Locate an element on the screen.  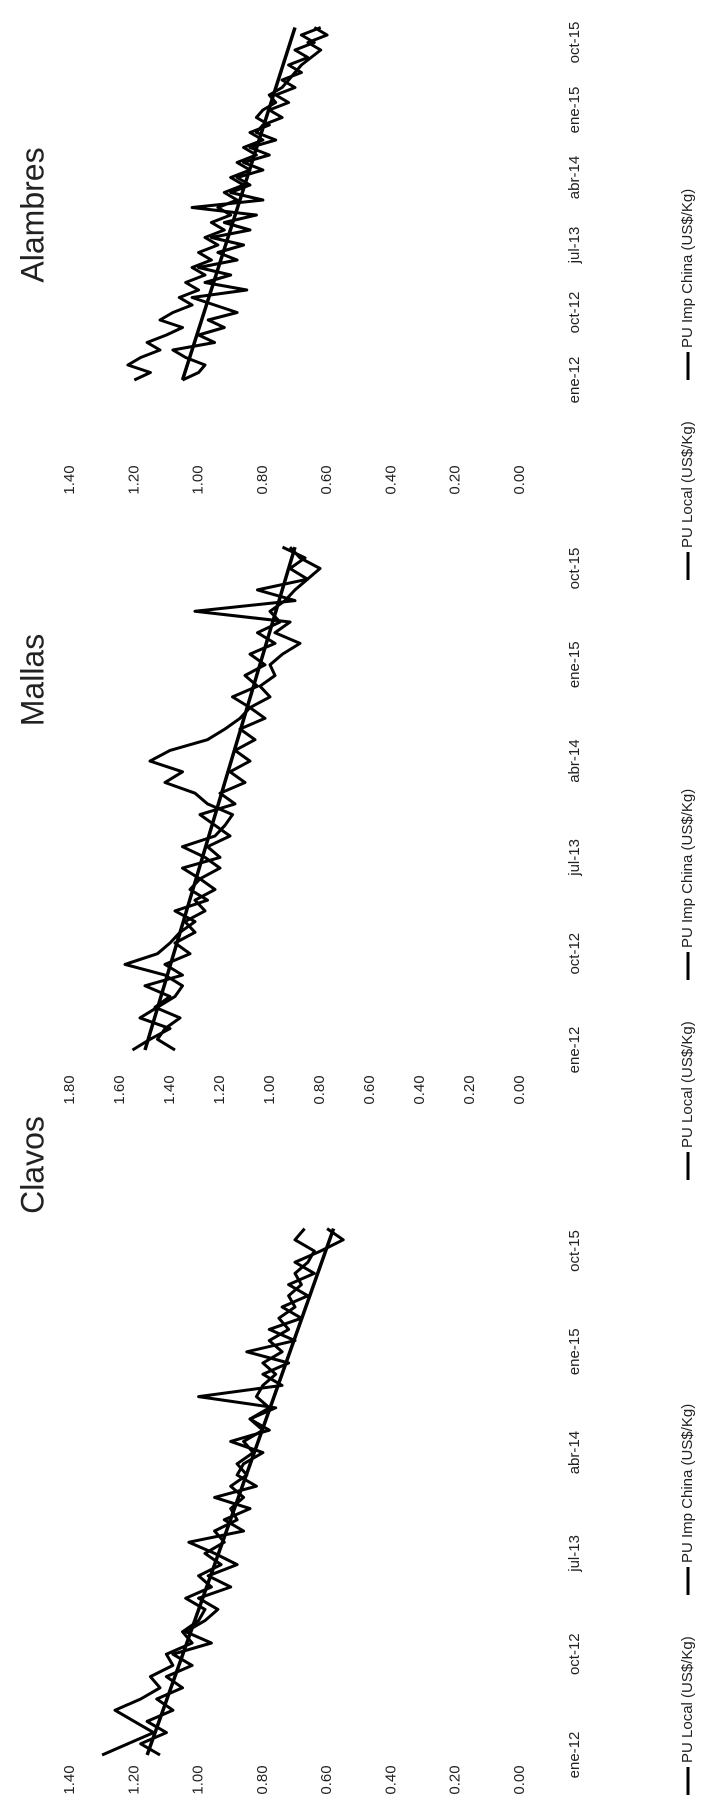
y-tick-label: 1.80 is located at coordinates (69, 1089).